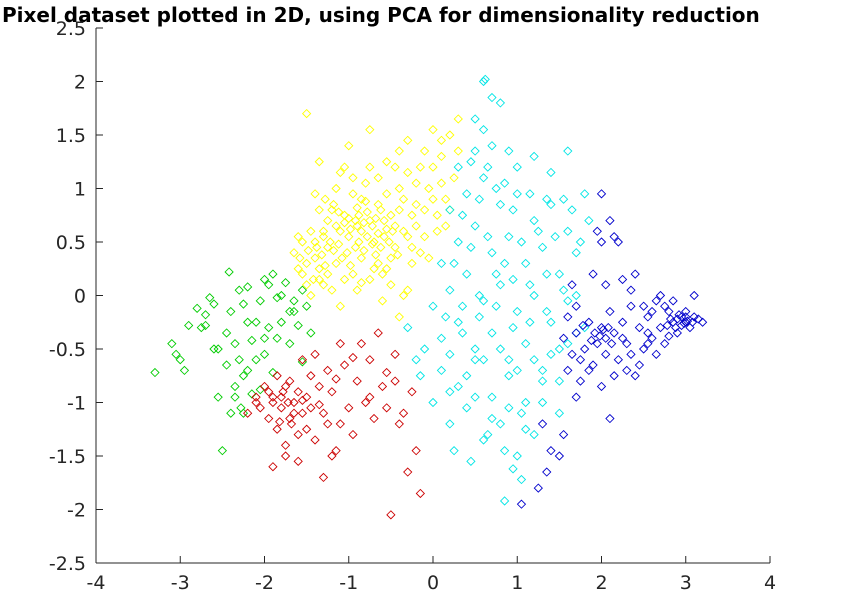 Image resolution: width=857 pixels, height=595 pixels. What do you see at coordinates (96, 583) in the screenshot?
I see `x-tick-label: -4` at bounding box center [96, 583].